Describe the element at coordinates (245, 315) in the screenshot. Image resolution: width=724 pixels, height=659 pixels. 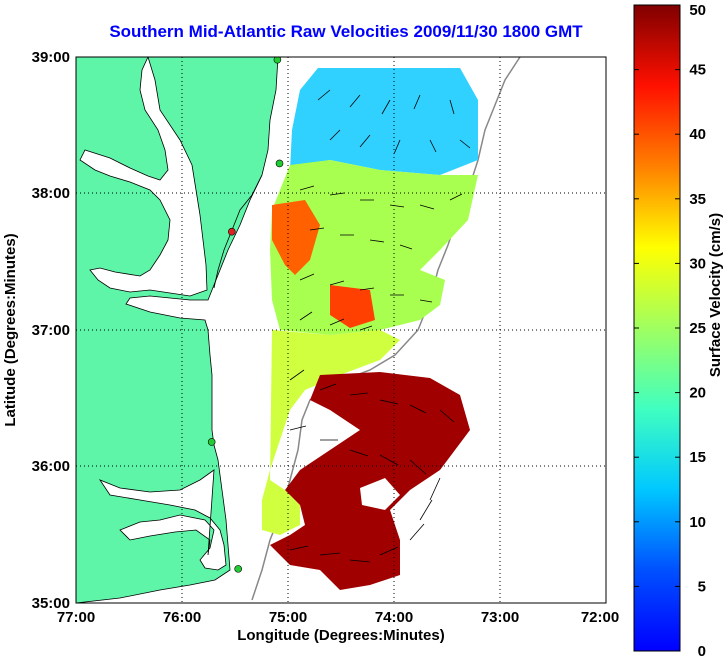
I see `radar-stations` at that location.